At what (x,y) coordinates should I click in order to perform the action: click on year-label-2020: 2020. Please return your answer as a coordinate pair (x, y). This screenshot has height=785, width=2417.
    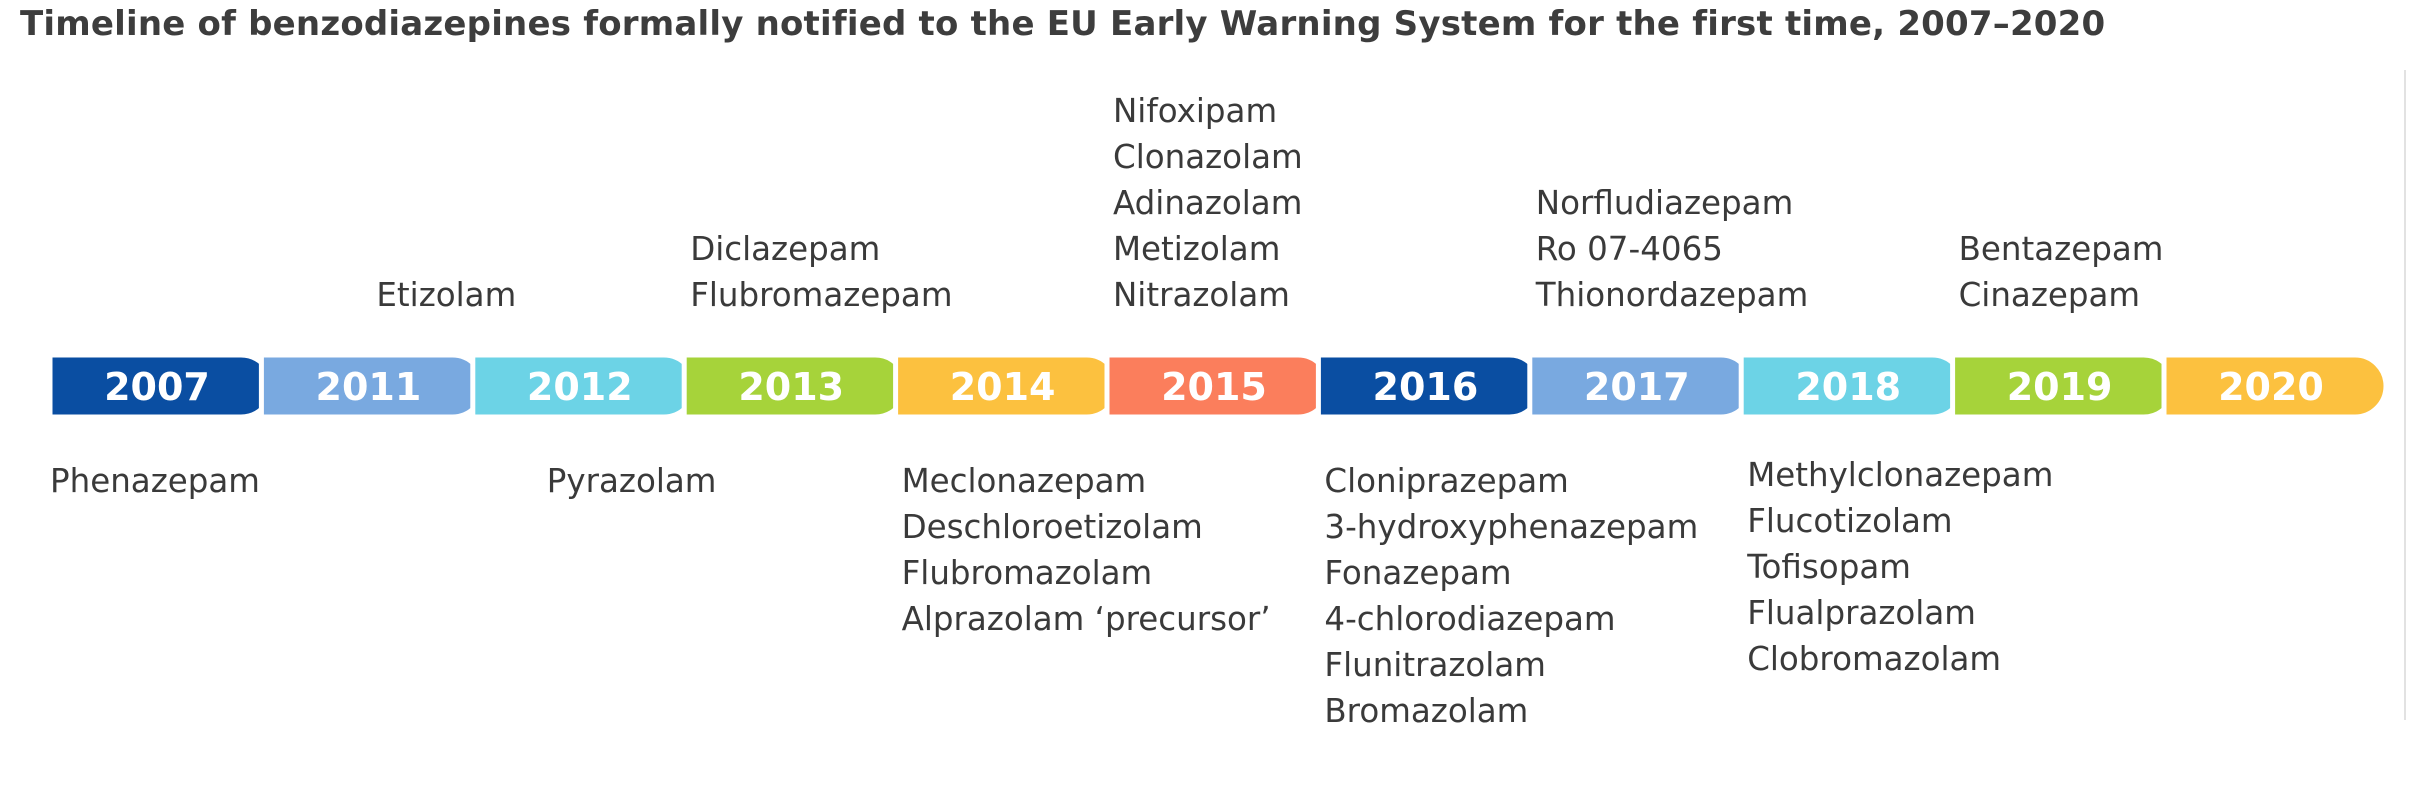
    Looking at the image, I should click on (2271, 387).